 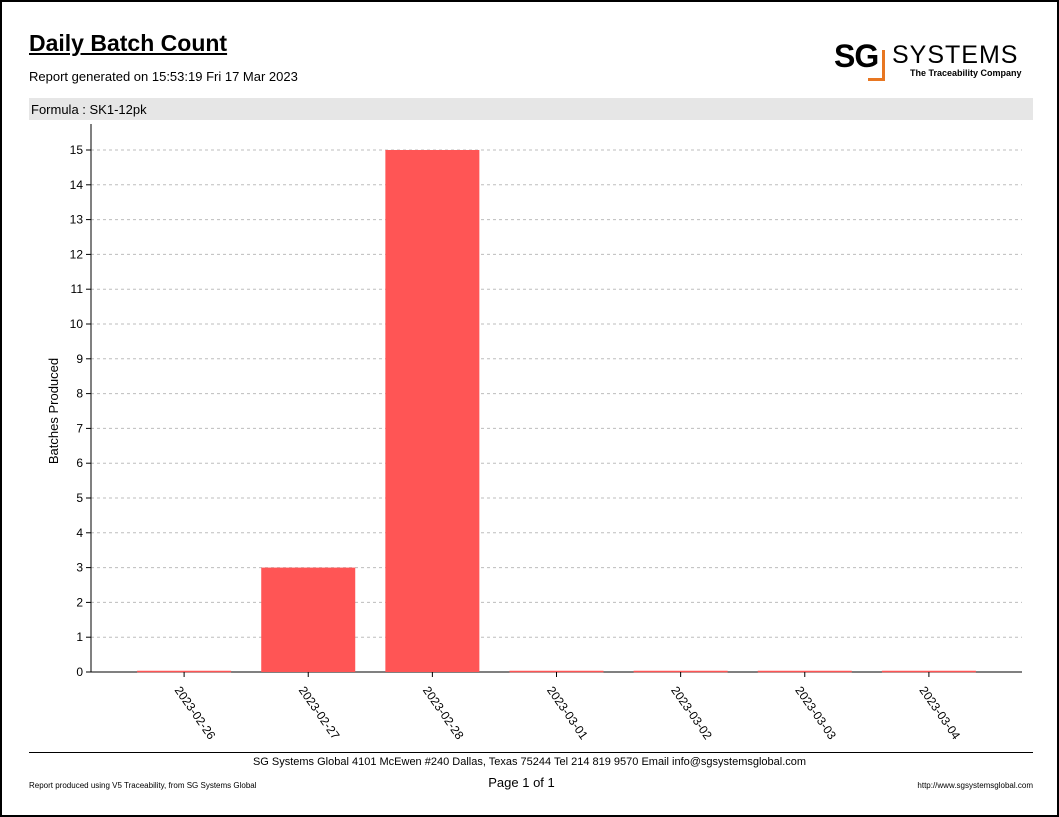 I want to click on logo-tagline: The Traceability Company, so click(x=966, y=73).